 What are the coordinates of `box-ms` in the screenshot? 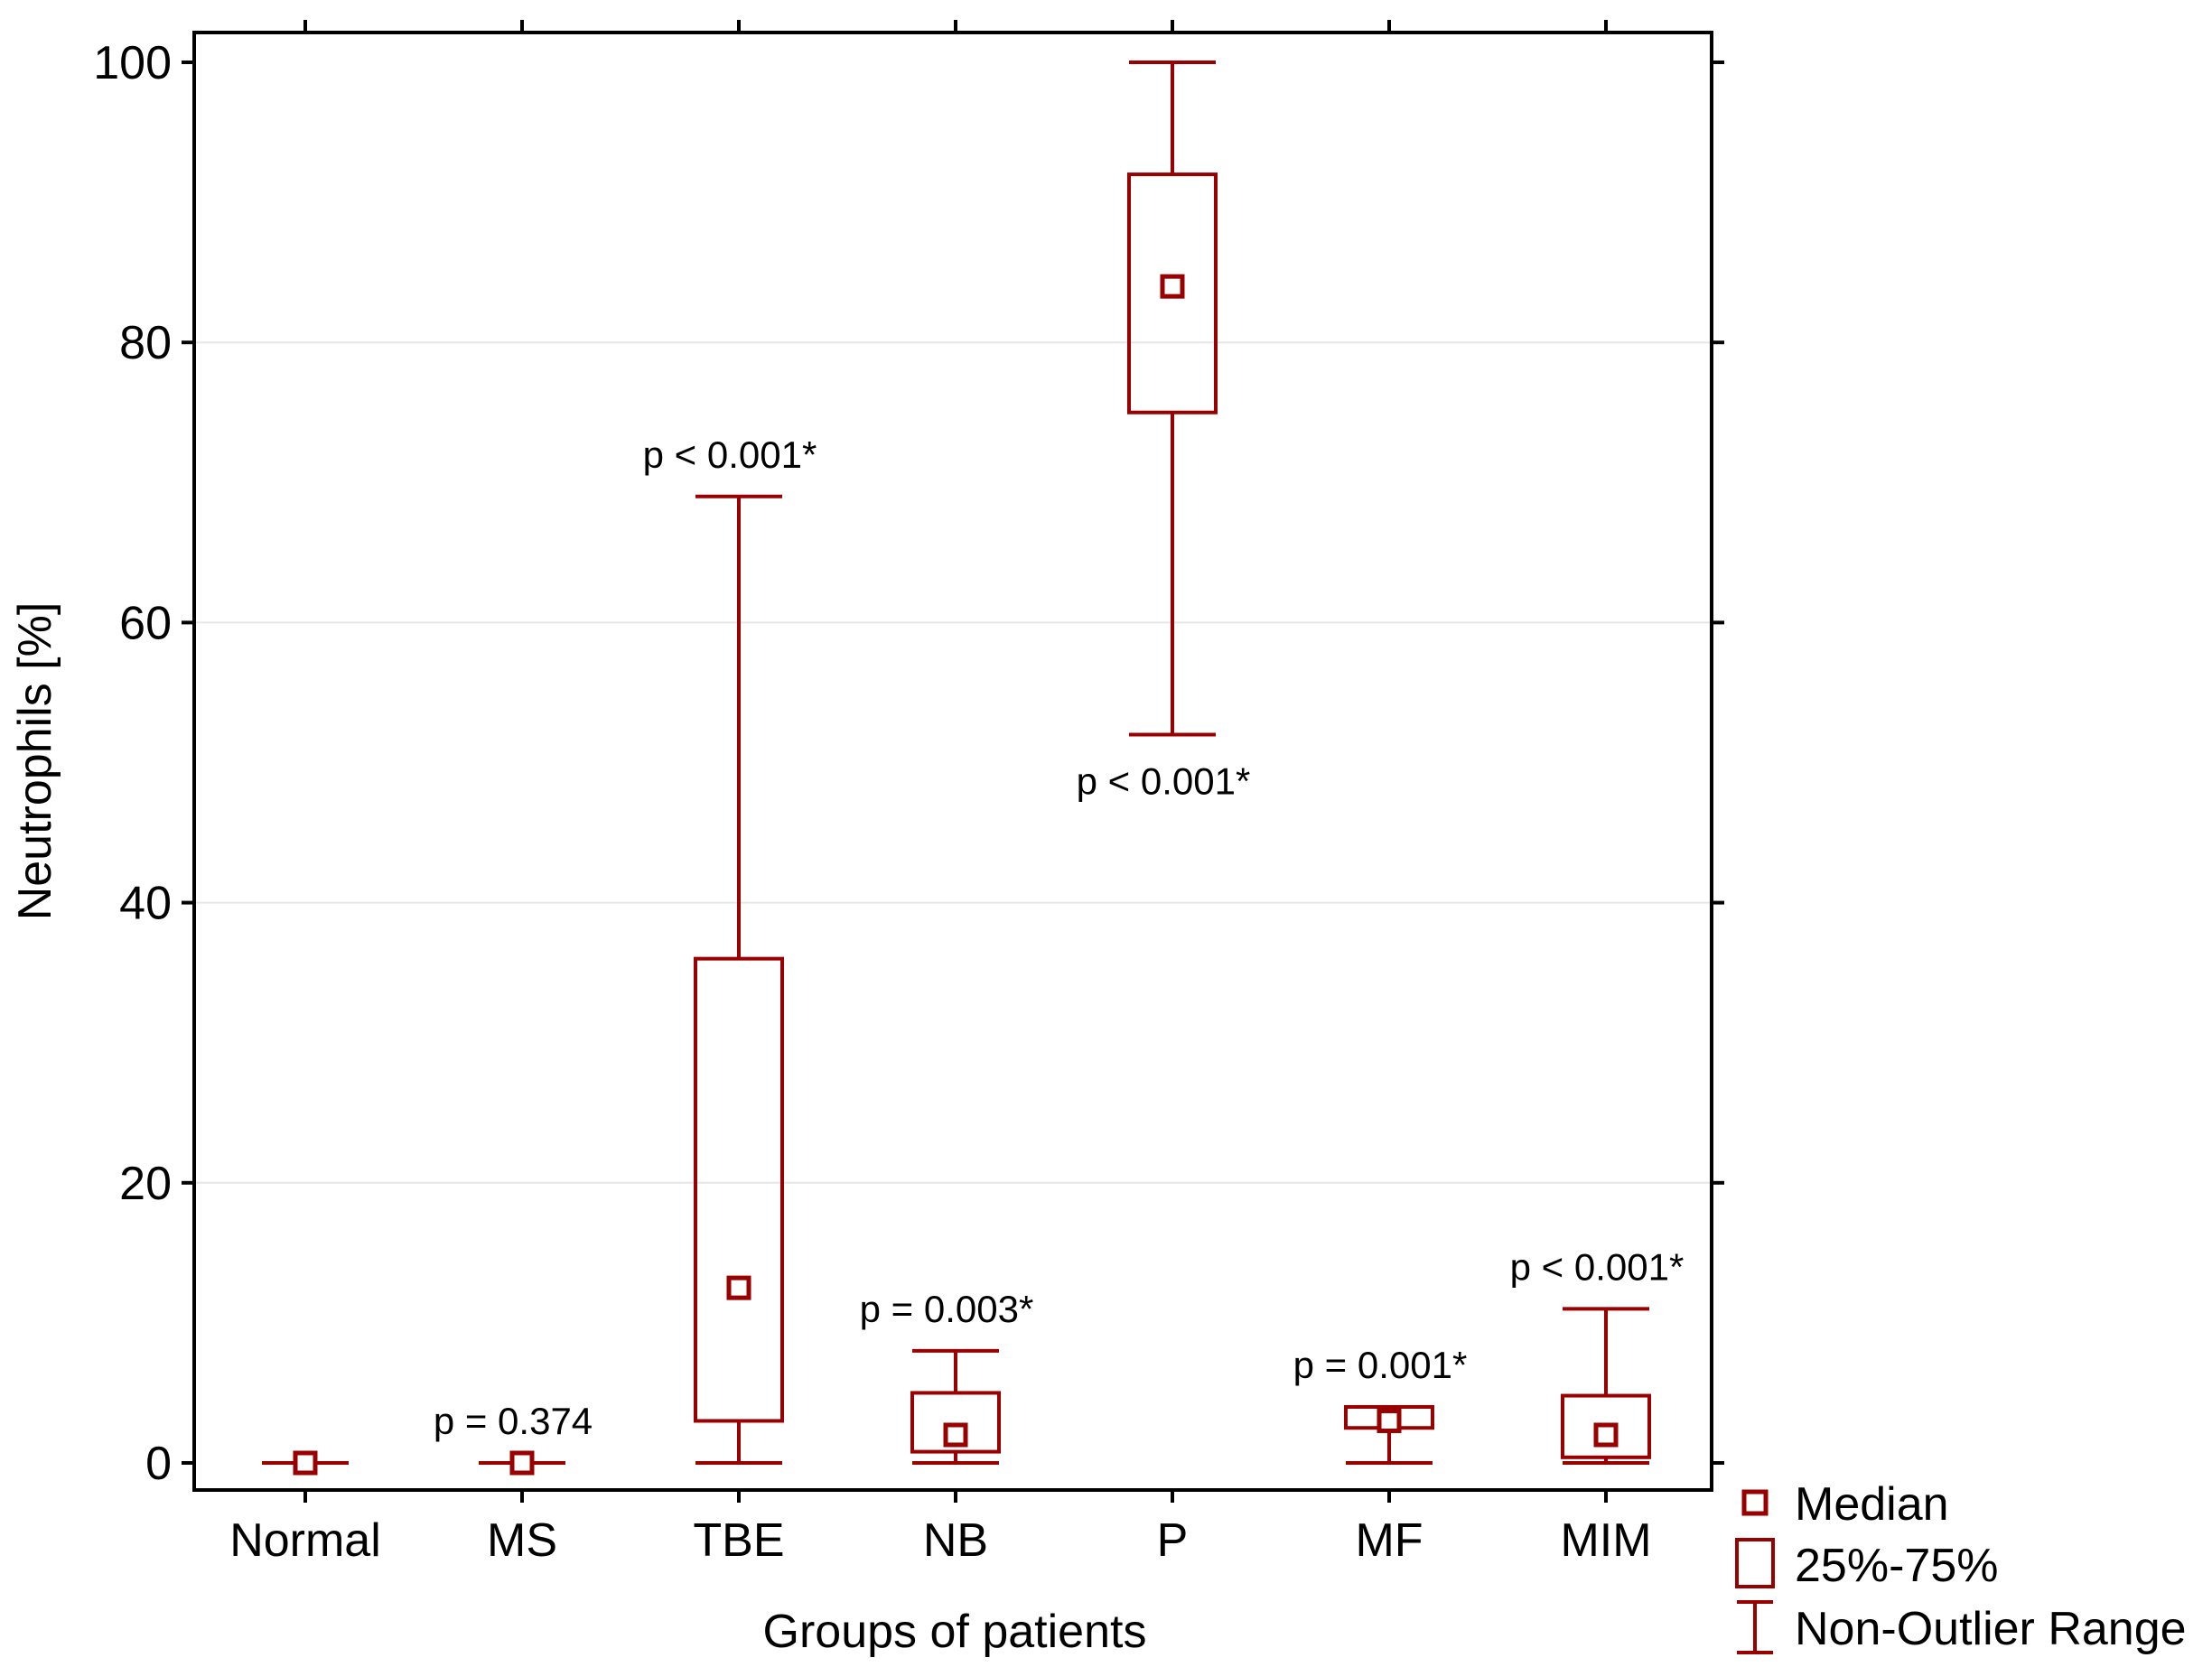 It's located at (522, 1463).